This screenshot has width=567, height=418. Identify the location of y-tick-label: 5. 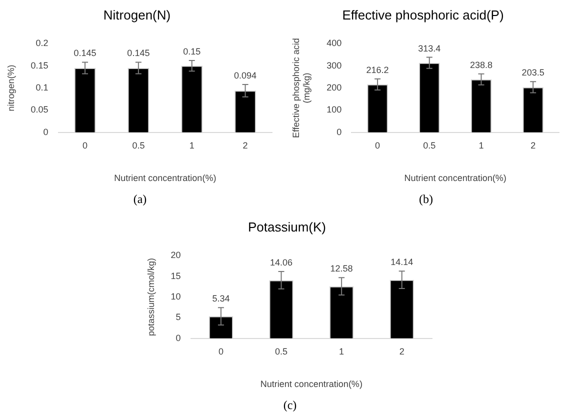
(178, 317).